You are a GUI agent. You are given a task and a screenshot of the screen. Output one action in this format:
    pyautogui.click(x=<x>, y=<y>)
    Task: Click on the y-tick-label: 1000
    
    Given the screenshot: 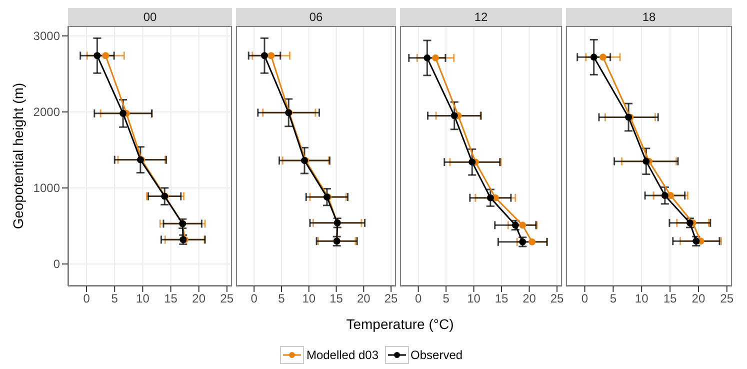 What is the action you would take?
    pyautogui.click(x=46, y=188)
    